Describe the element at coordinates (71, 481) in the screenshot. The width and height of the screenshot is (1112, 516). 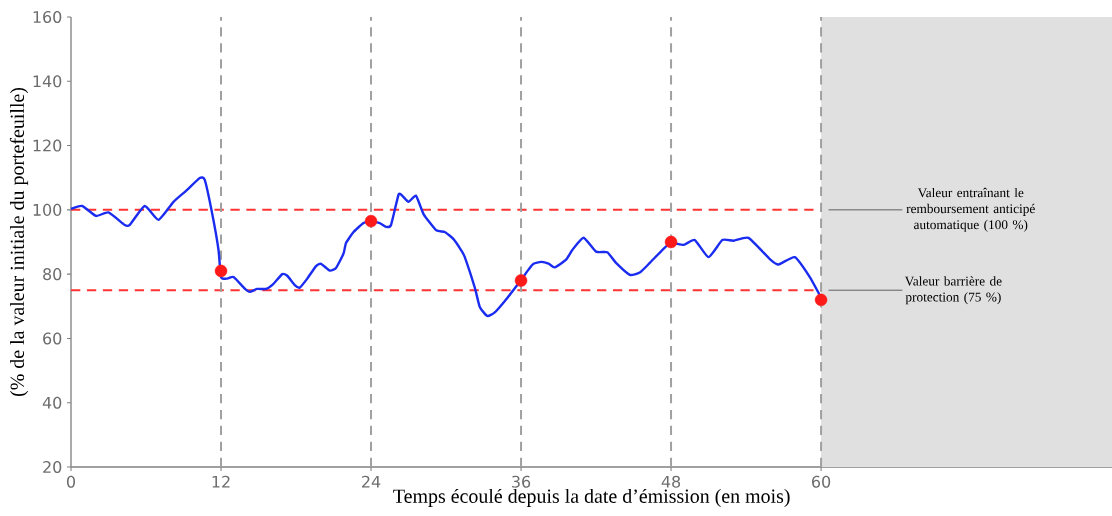
I see `x-tick-label: 0` at that location.